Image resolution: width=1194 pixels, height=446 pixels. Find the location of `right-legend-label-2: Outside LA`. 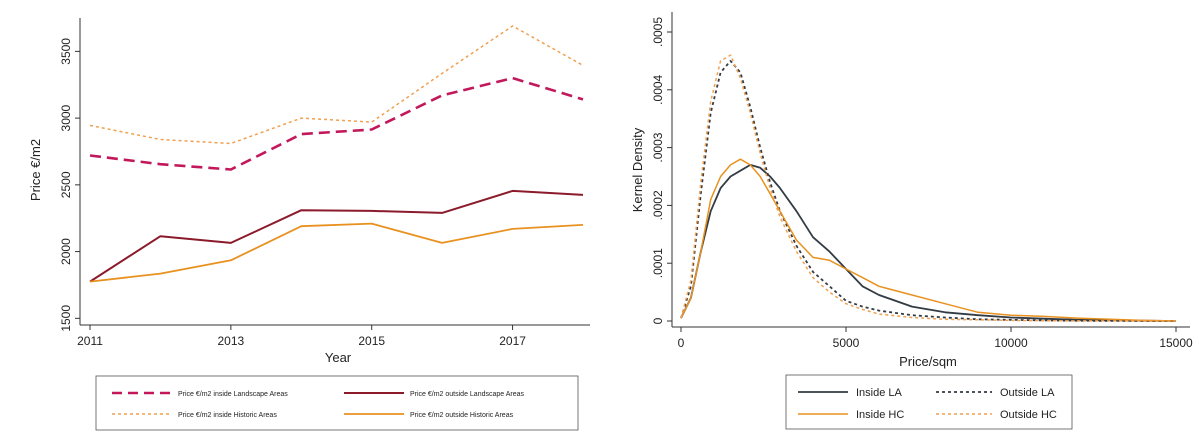

right-legend-label-2: Outside LA is located at coordinates (1027, 393).